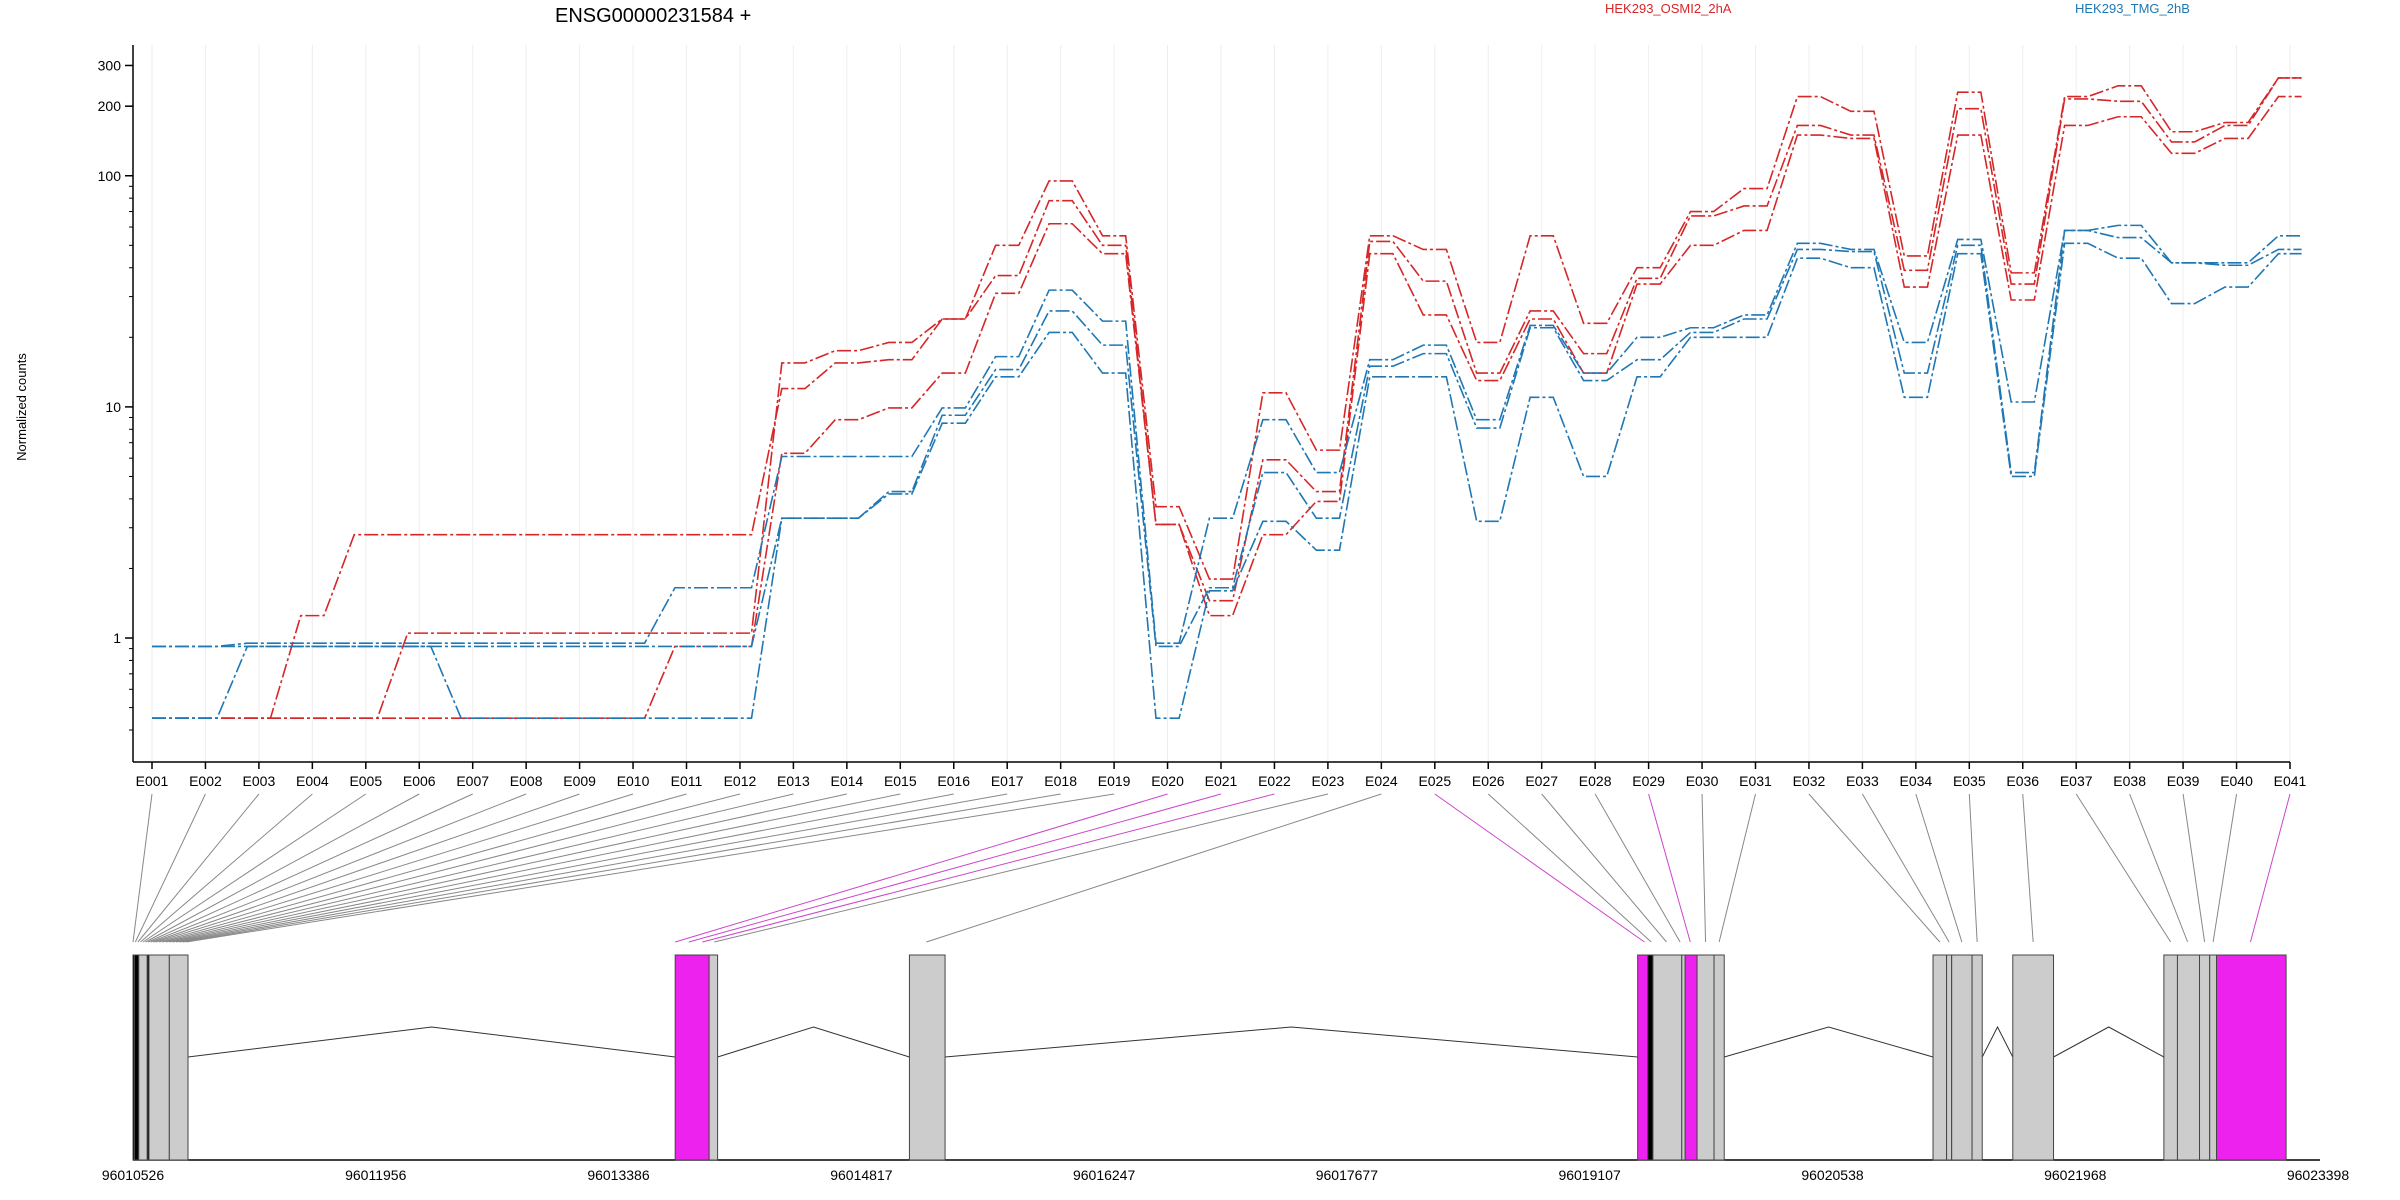 The image size is (2400, 1200). I want to click on y-tick-label: 200, so click(110, 106).